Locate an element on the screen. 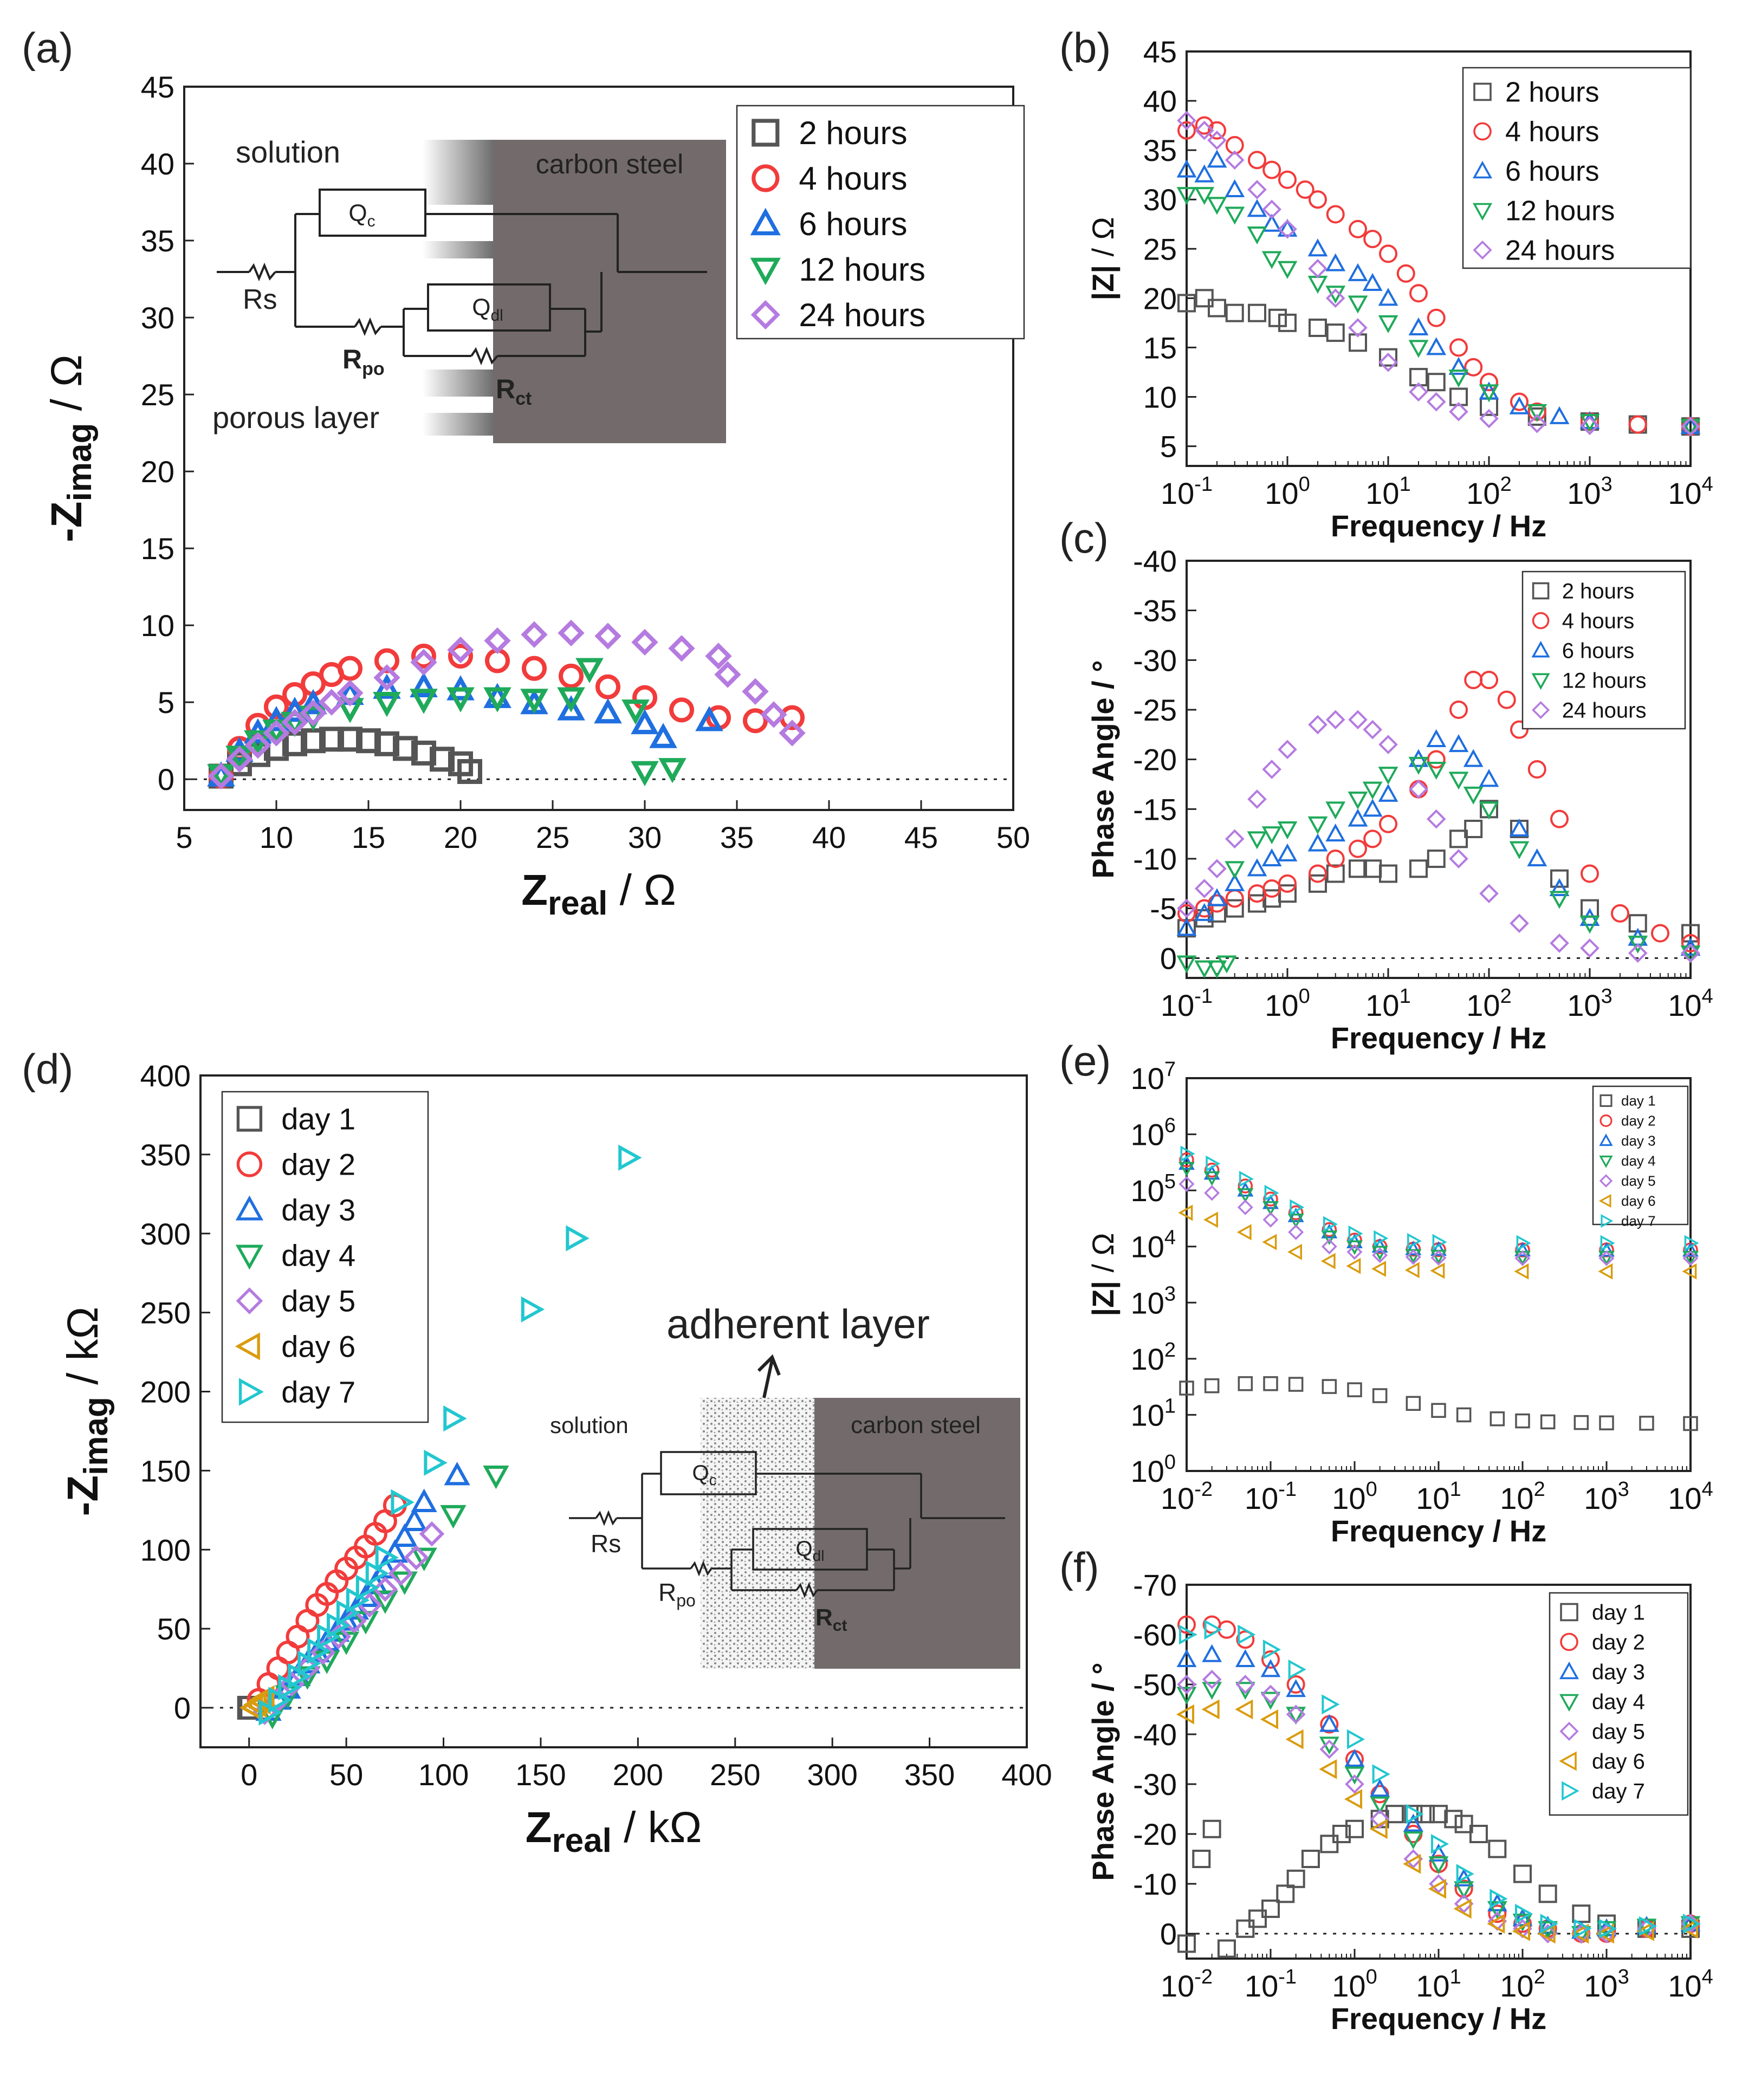 The height and width of the screenshot is (2100, 1742). y-tick-label-d: 100 is located at coordinates (166, 1550).